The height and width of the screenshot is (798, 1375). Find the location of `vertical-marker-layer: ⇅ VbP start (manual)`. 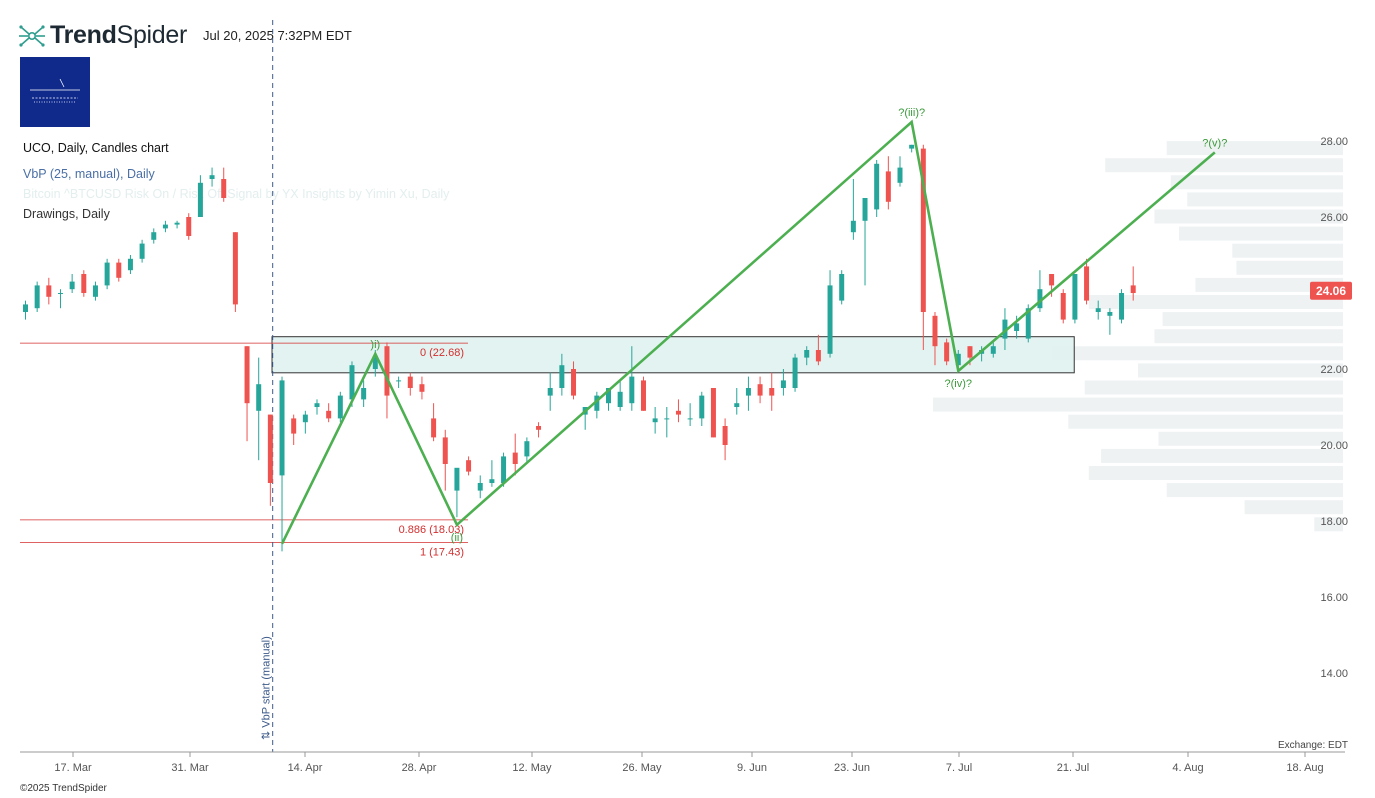

vertical-marker-layer: ⇅ VbP start (manual) is located at coordinates (267, 386).